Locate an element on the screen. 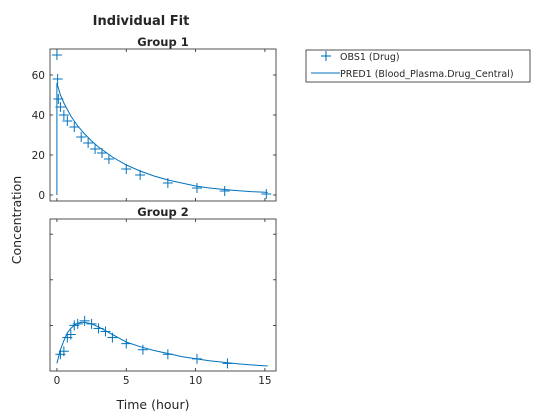  x-tick-label: 10 is located at coordinates (195, 381).